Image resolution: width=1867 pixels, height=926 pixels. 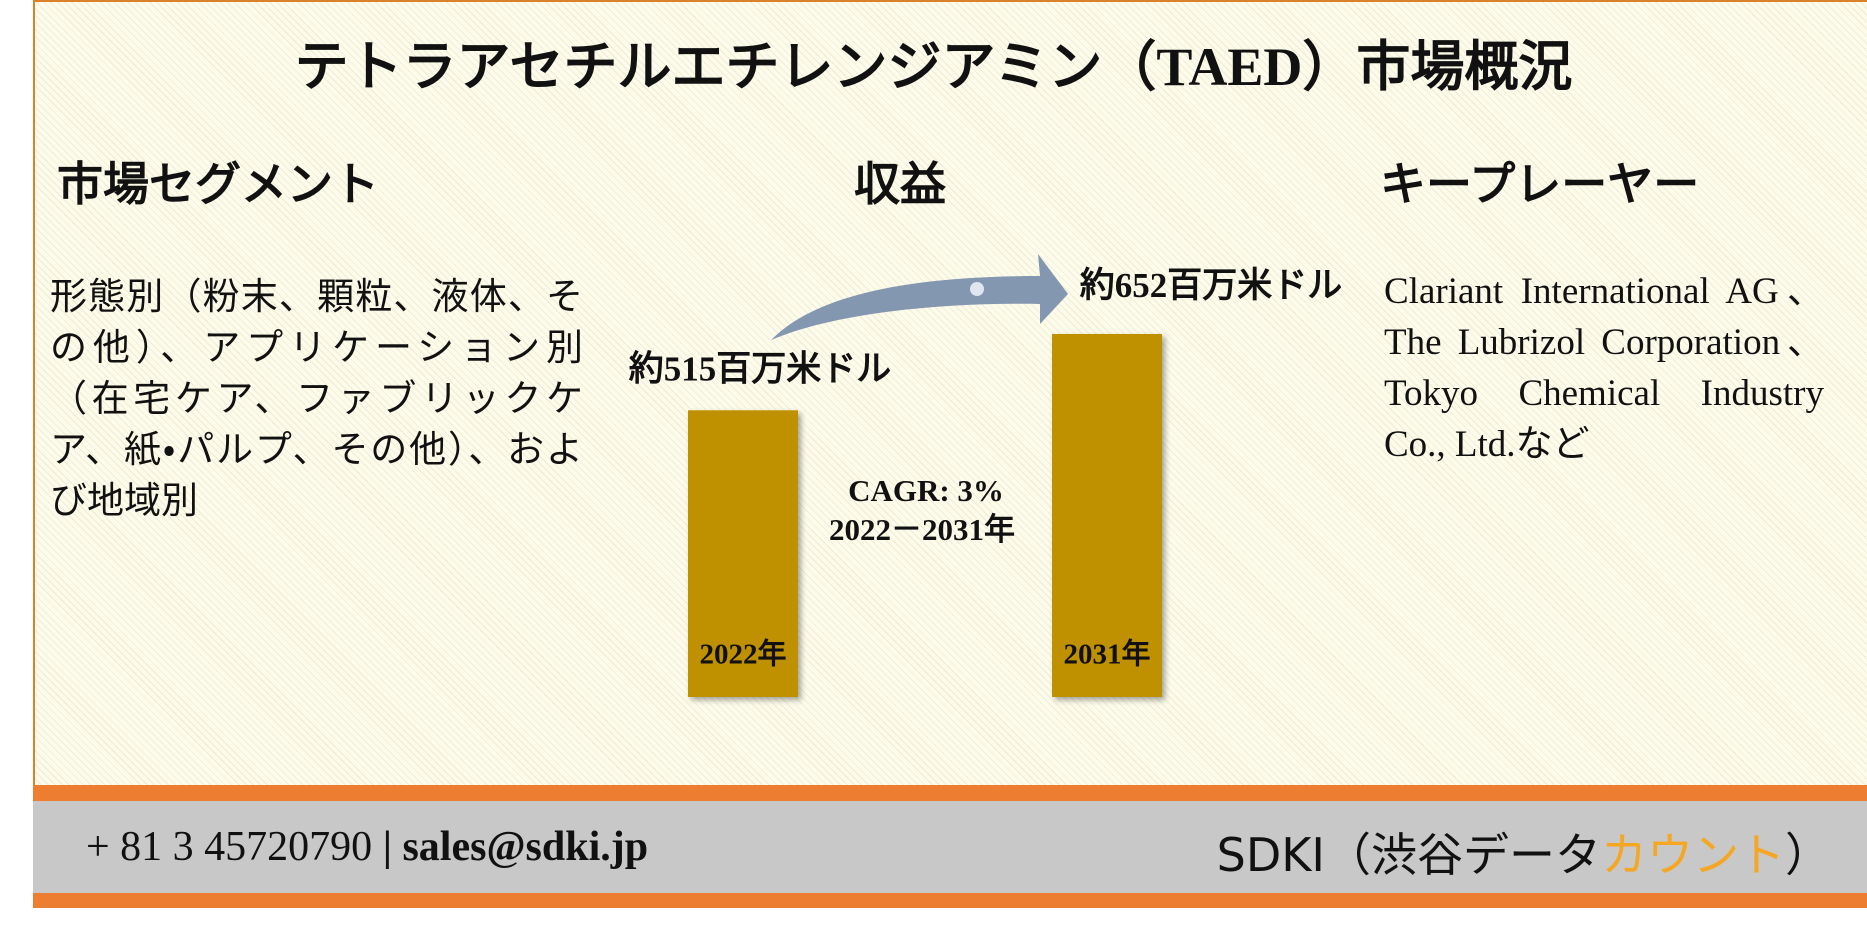 I want to click on brand: SDKI（渋谷データカウント）, so click(x=1524, y=852).